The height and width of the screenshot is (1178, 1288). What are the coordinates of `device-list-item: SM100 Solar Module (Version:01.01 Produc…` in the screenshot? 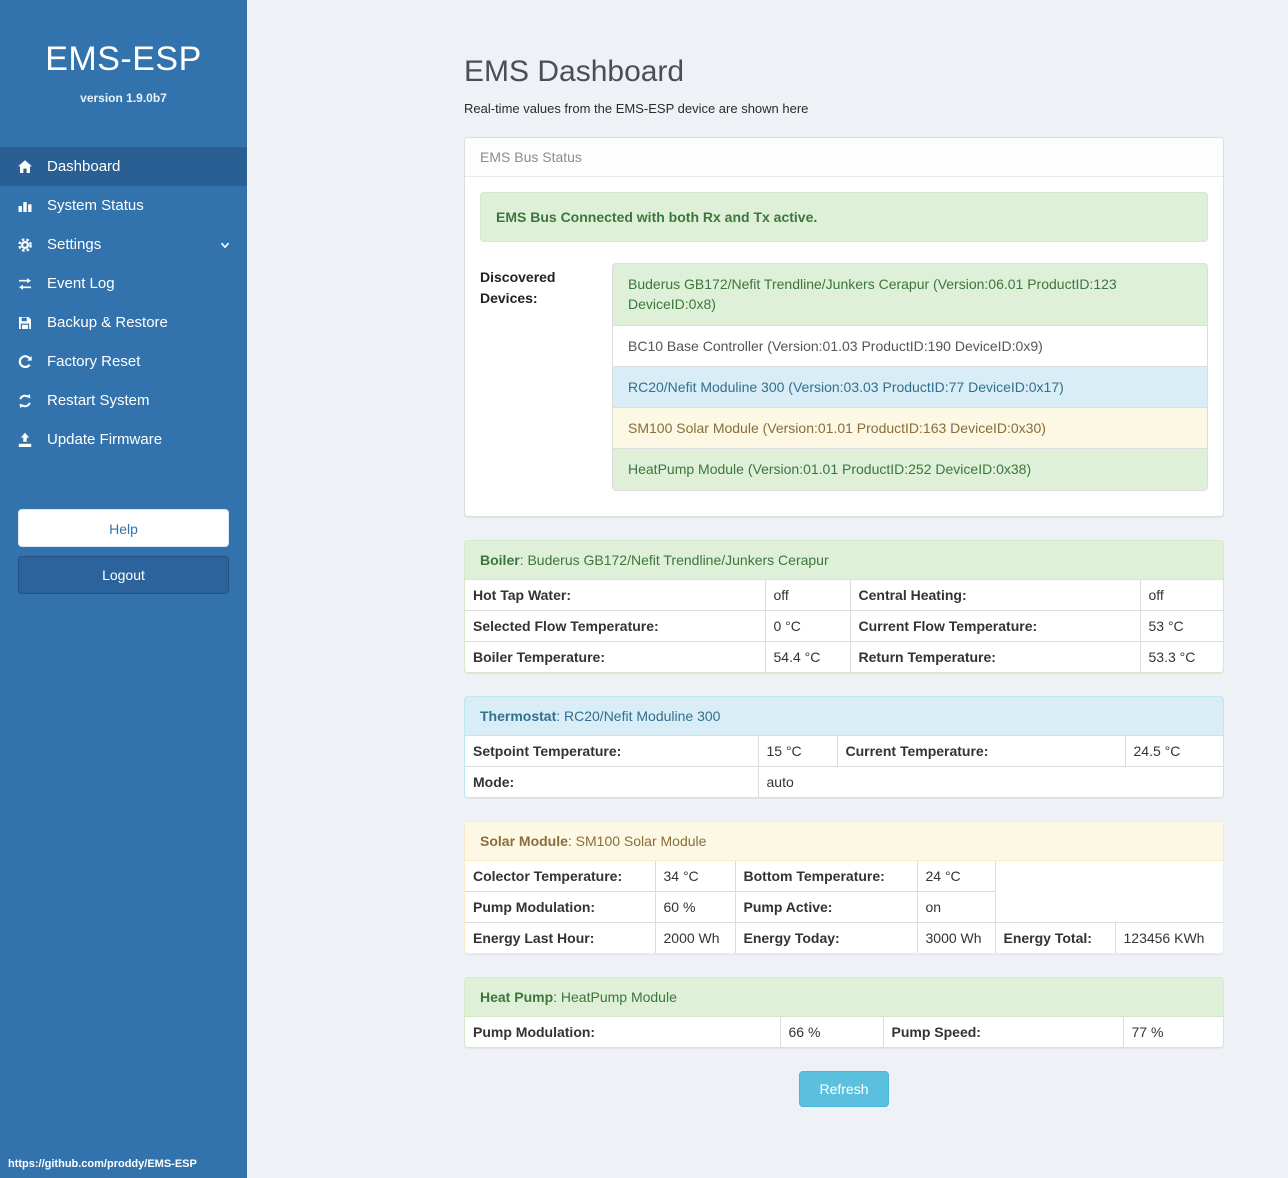 It's located at (910, 428).